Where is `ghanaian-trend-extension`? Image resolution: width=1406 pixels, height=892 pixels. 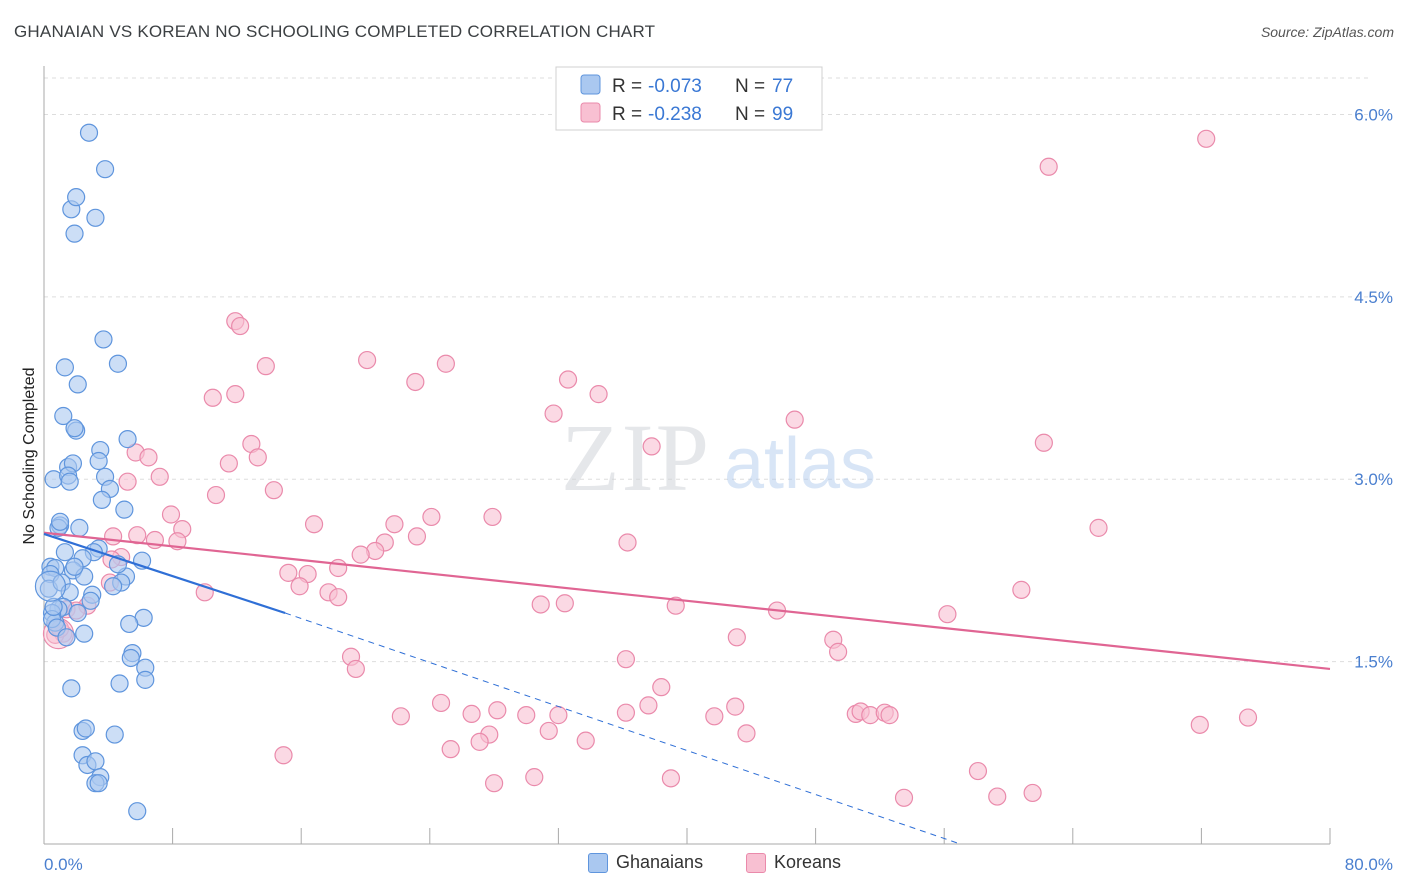 ghanaian-trend-extension is located at coordinates (622, 728).